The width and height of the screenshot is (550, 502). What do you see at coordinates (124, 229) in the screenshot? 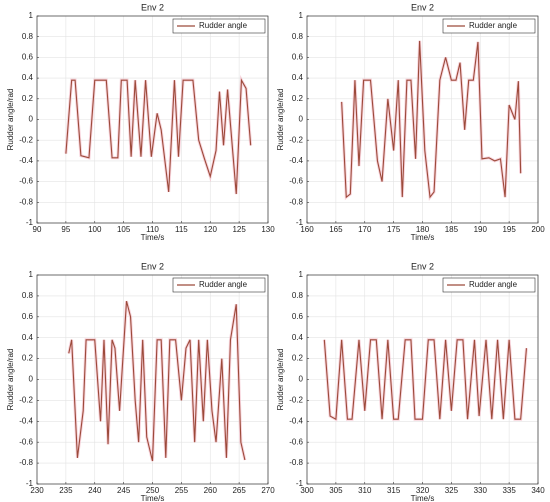
I see `x-tick-label: 105` at bounding box center [124, 229].